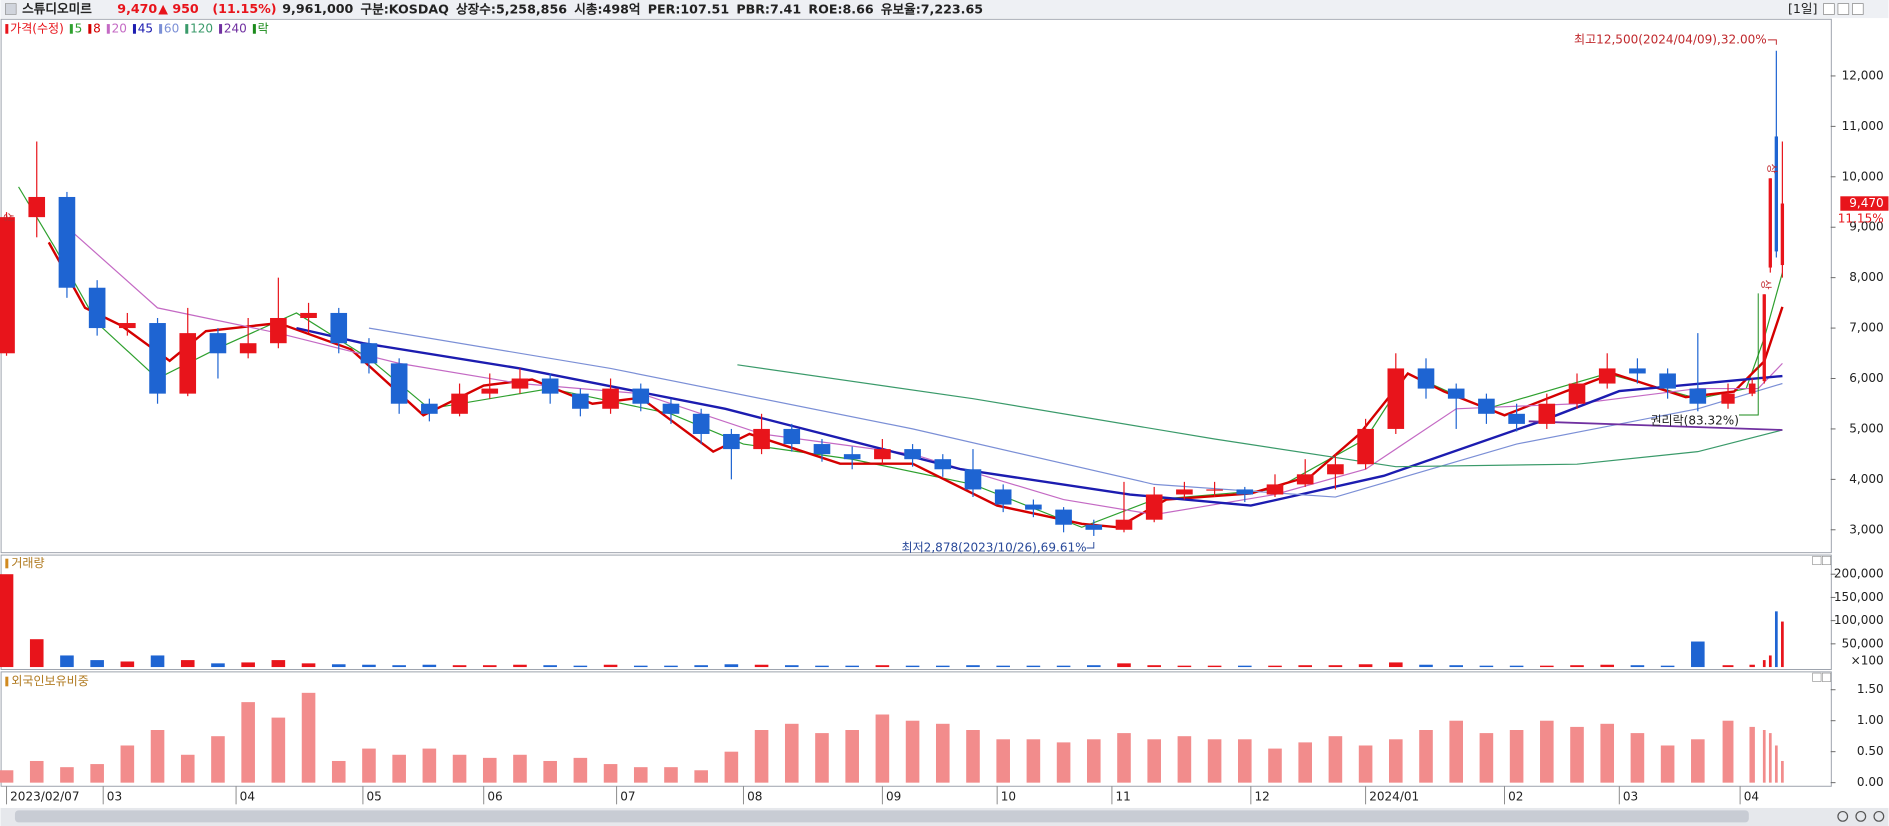  I want to click on last-price-box, so click(1864, 203).